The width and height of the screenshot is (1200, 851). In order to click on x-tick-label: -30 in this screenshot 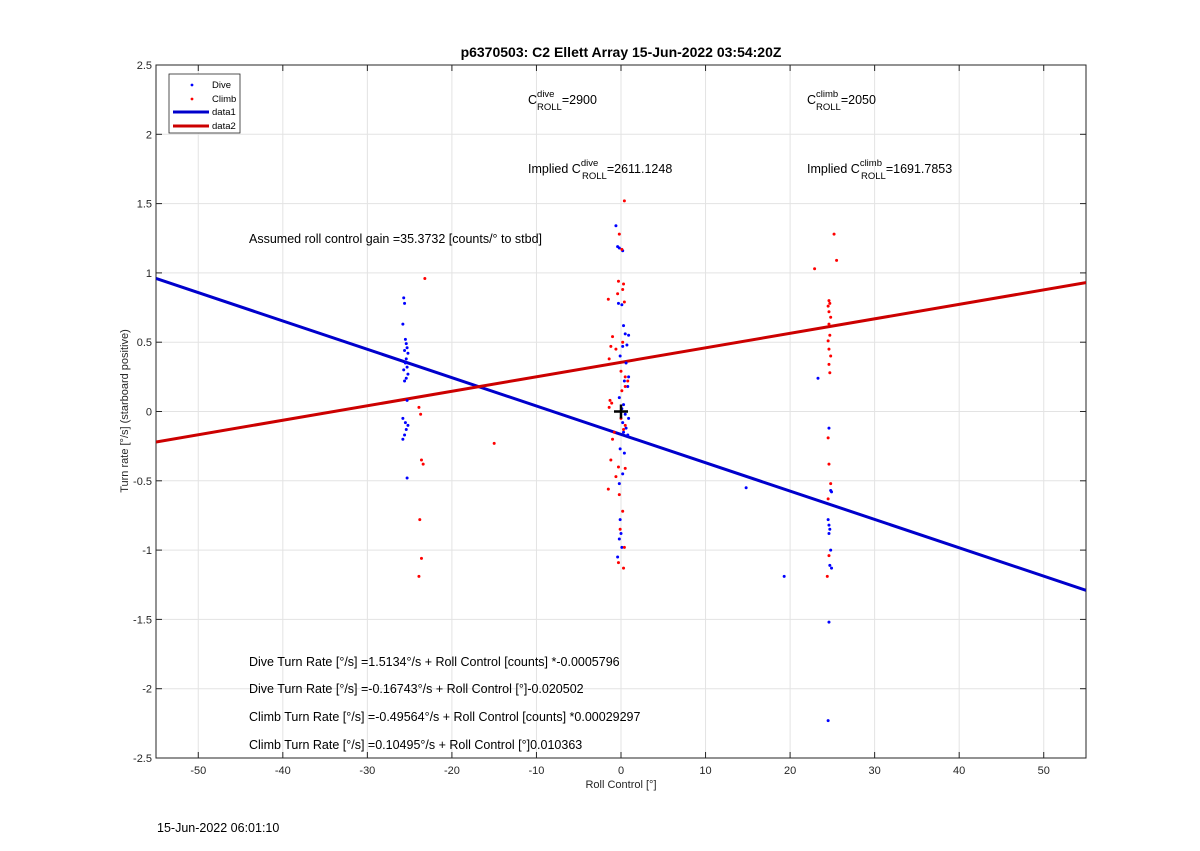, I will do `click(367, 771)`.